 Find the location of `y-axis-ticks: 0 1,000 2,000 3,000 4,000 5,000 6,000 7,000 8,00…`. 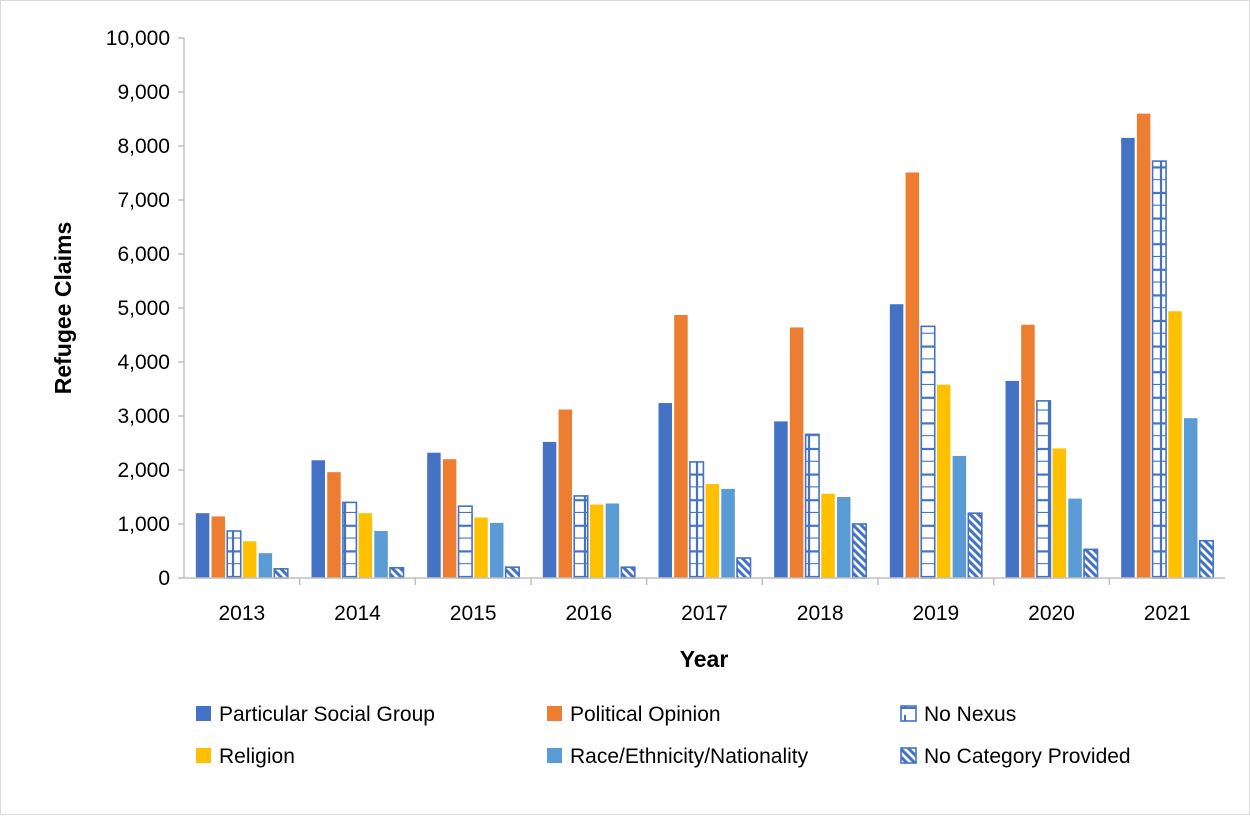

y-axis-ticks: 0 1,000 2,000 3,000 4,000 5,000 6,000 7,000 8,00… is located at coordinates (145, 308).